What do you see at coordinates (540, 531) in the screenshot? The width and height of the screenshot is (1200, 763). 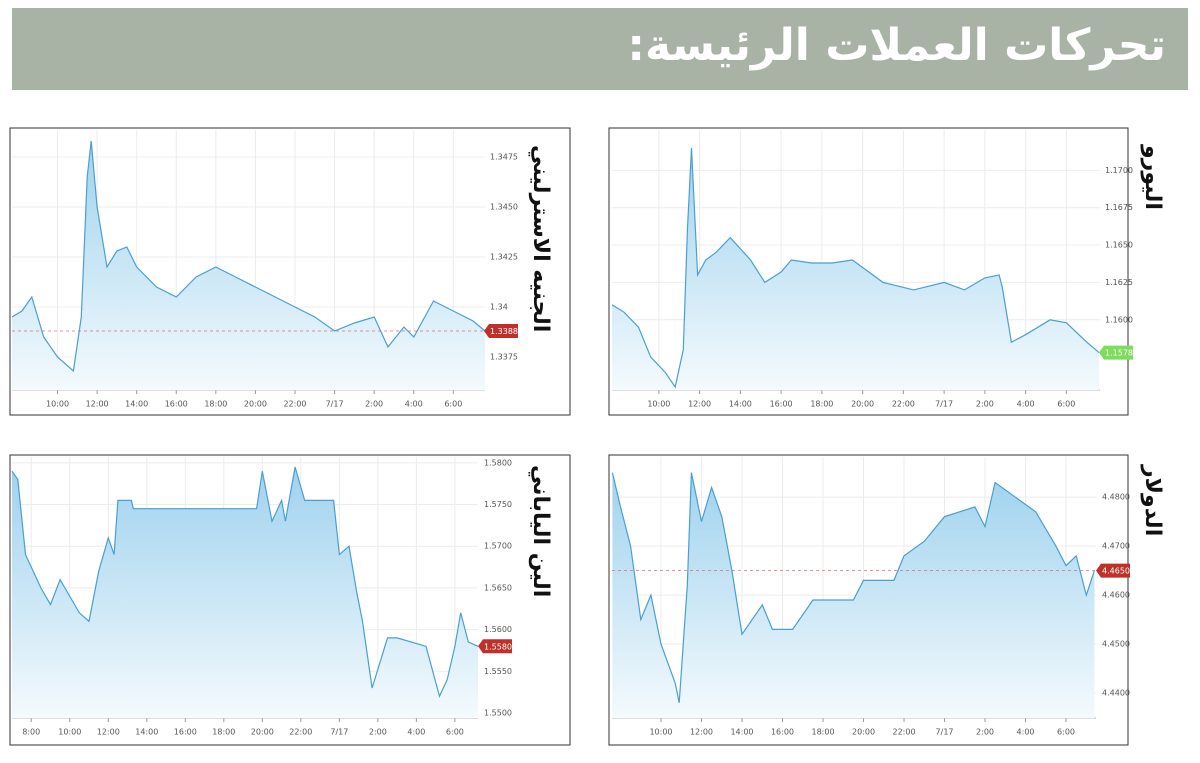 I see `panel-title: الين الياباني` at bounding box center [540, 531].